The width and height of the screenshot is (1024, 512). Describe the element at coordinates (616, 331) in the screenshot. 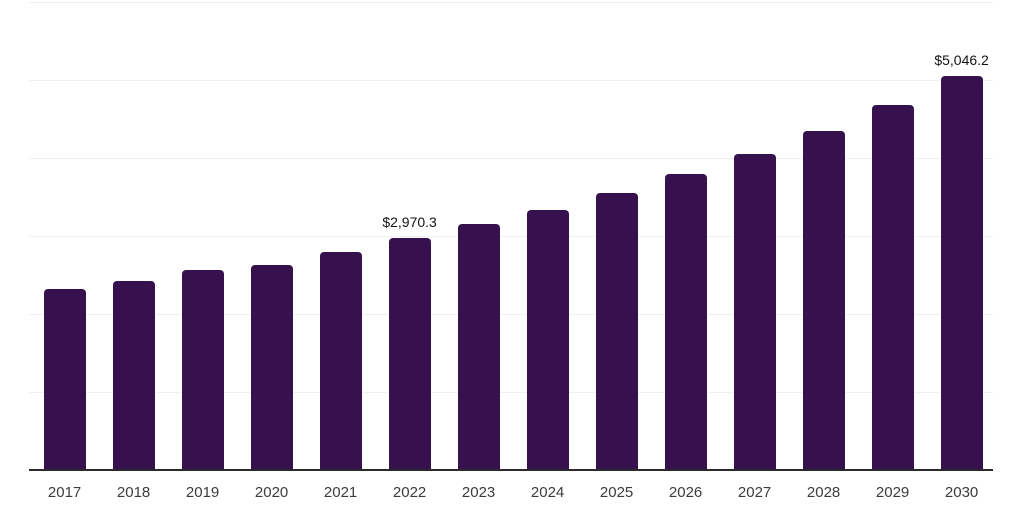

I see `bar-2025` at that location.